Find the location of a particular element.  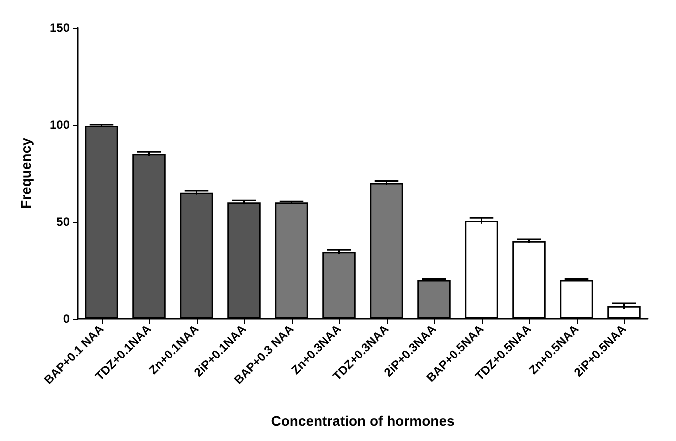

y-tick-label: 50 is located at coordinates (63, 222).